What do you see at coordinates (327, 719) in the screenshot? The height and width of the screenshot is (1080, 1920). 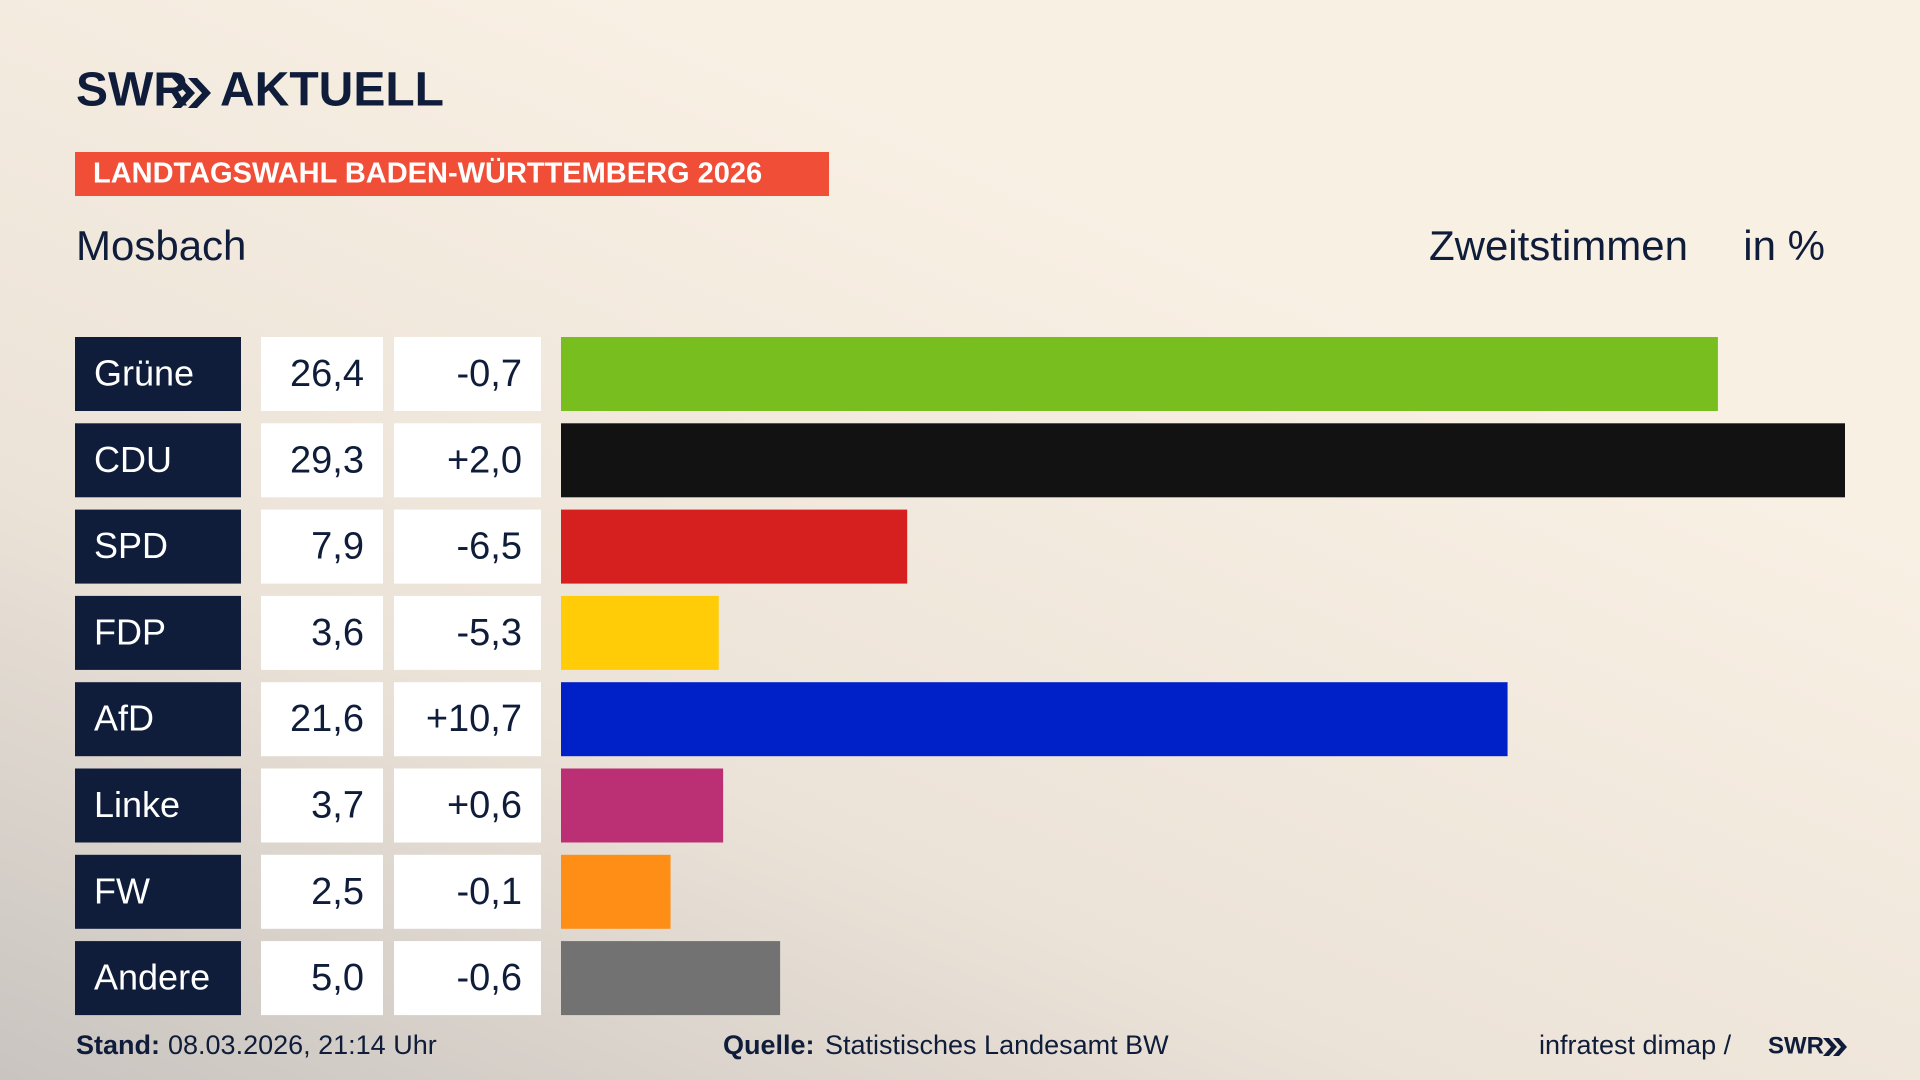 I see `value-label: 21,6` at bounding box center [327, 719].